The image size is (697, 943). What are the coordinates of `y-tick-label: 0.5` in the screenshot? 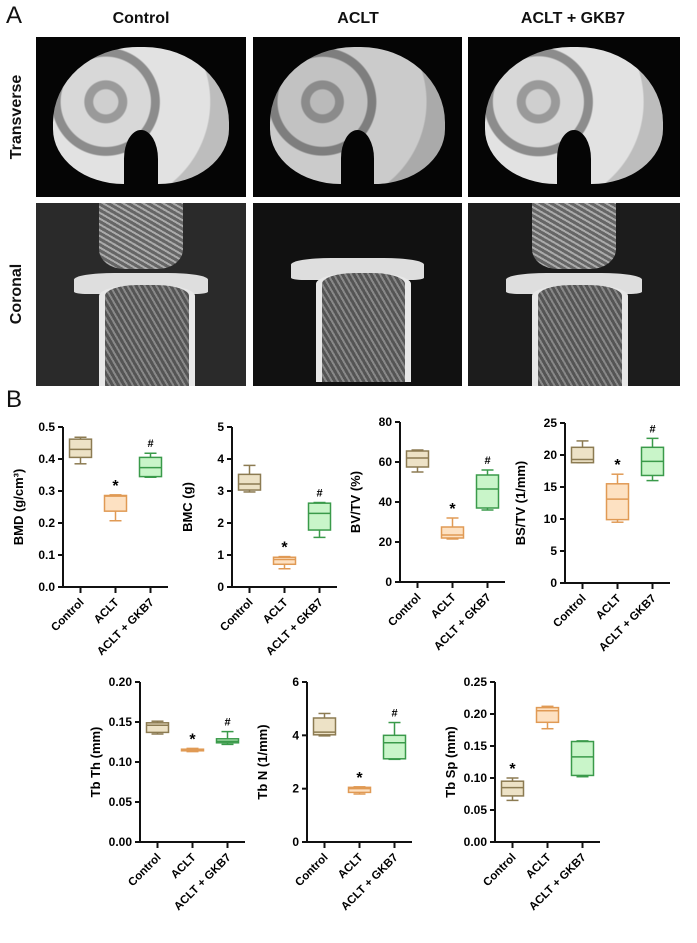 It's located at (46, 427).